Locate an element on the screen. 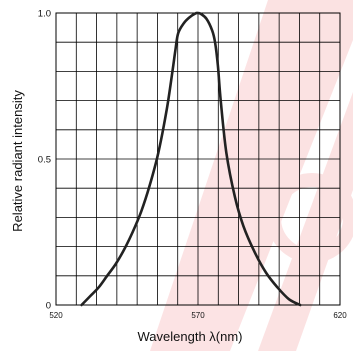  x-tick-labels: 520 570 620 is located at coordinates (198, 315).